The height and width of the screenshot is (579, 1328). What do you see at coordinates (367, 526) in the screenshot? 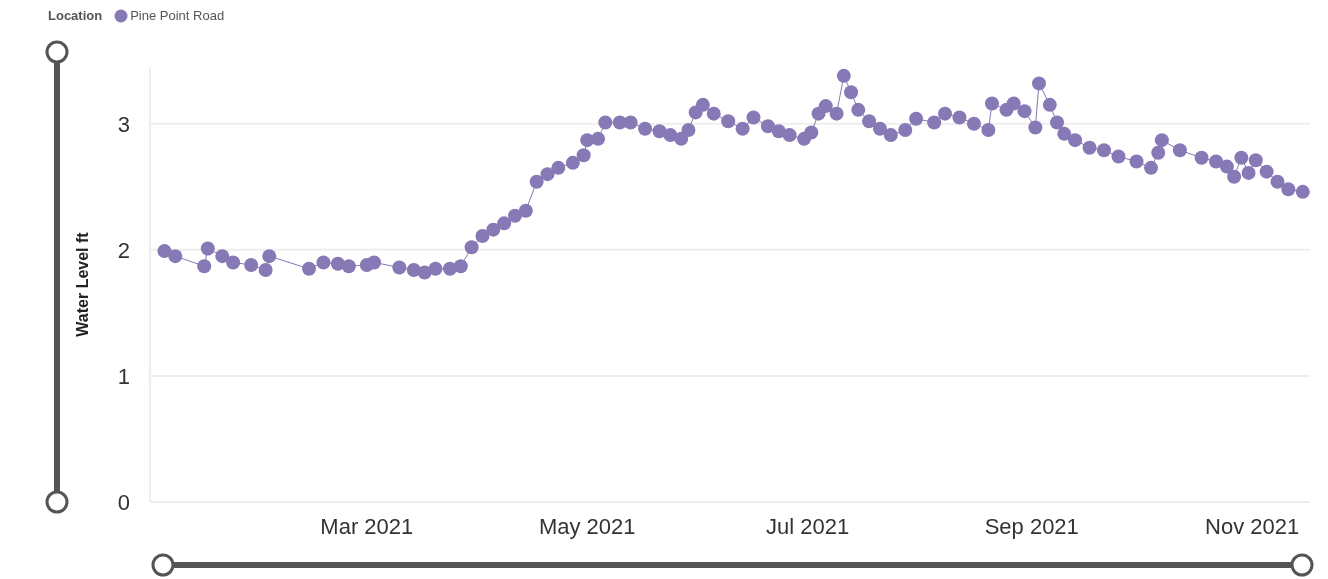
I see `x-tick-label: Mar 2021` at bounding box center [367, 526].